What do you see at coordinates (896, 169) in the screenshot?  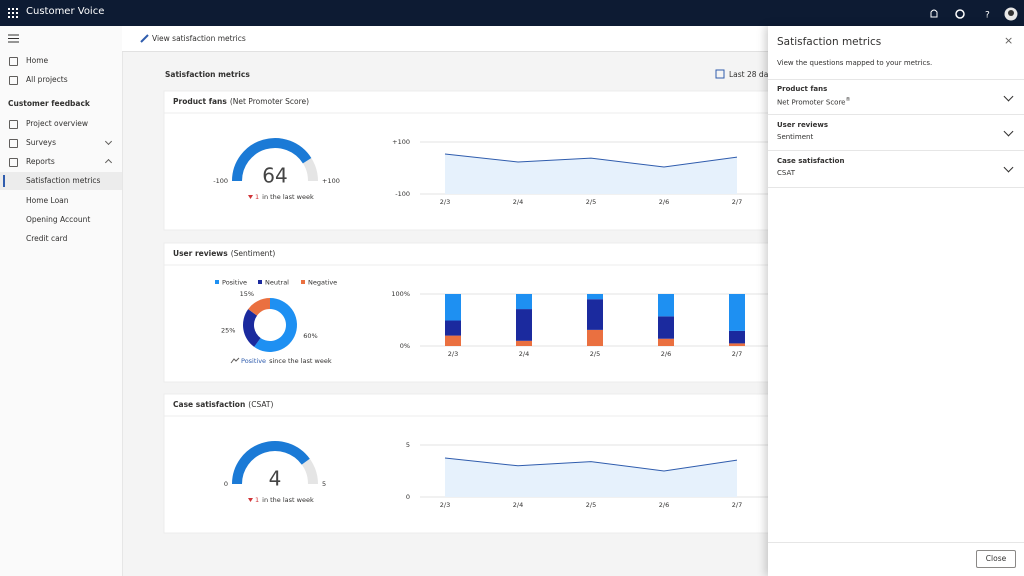 I see `panel-item: Case satisfaction CSAT` at bounding box center [896, 169].